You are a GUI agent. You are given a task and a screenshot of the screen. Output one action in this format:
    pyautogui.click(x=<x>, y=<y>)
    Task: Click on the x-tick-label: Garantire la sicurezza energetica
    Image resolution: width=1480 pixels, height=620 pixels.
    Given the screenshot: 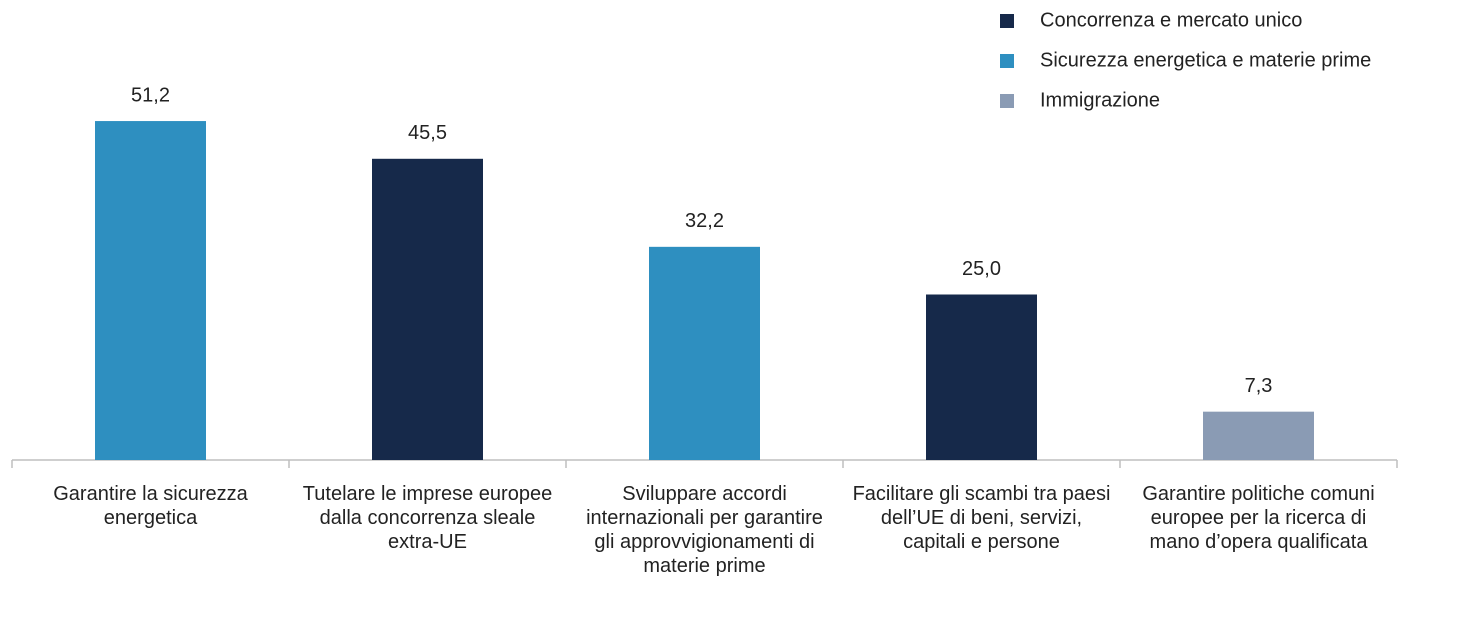 What is the action you would take?
    pyautogui.click(x=150, y=506)
    